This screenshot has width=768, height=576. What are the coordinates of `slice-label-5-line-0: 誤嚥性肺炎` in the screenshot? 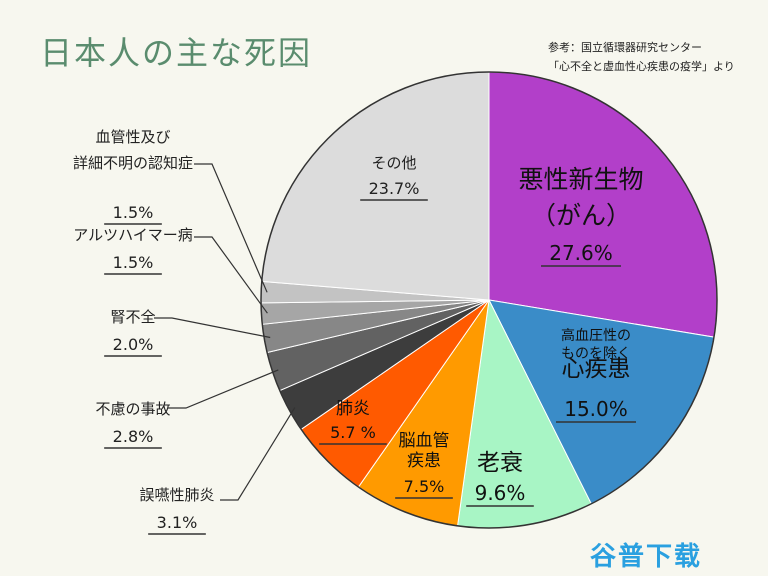 It's located at (176, 495).